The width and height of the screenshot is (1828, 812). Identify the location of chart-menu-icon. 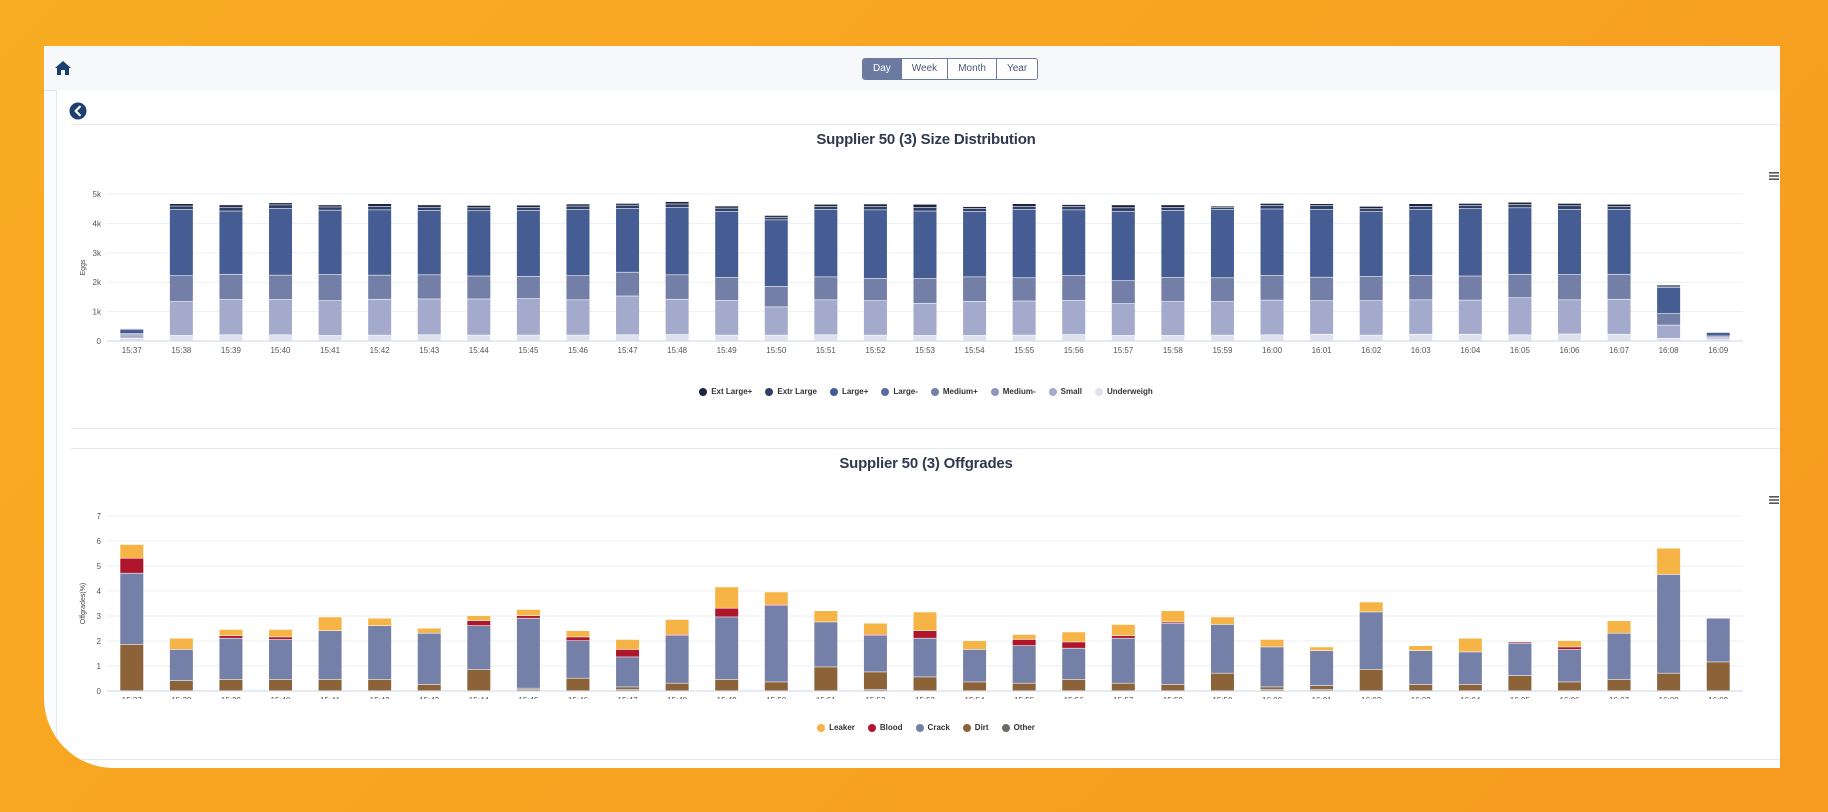
(1774, 176).